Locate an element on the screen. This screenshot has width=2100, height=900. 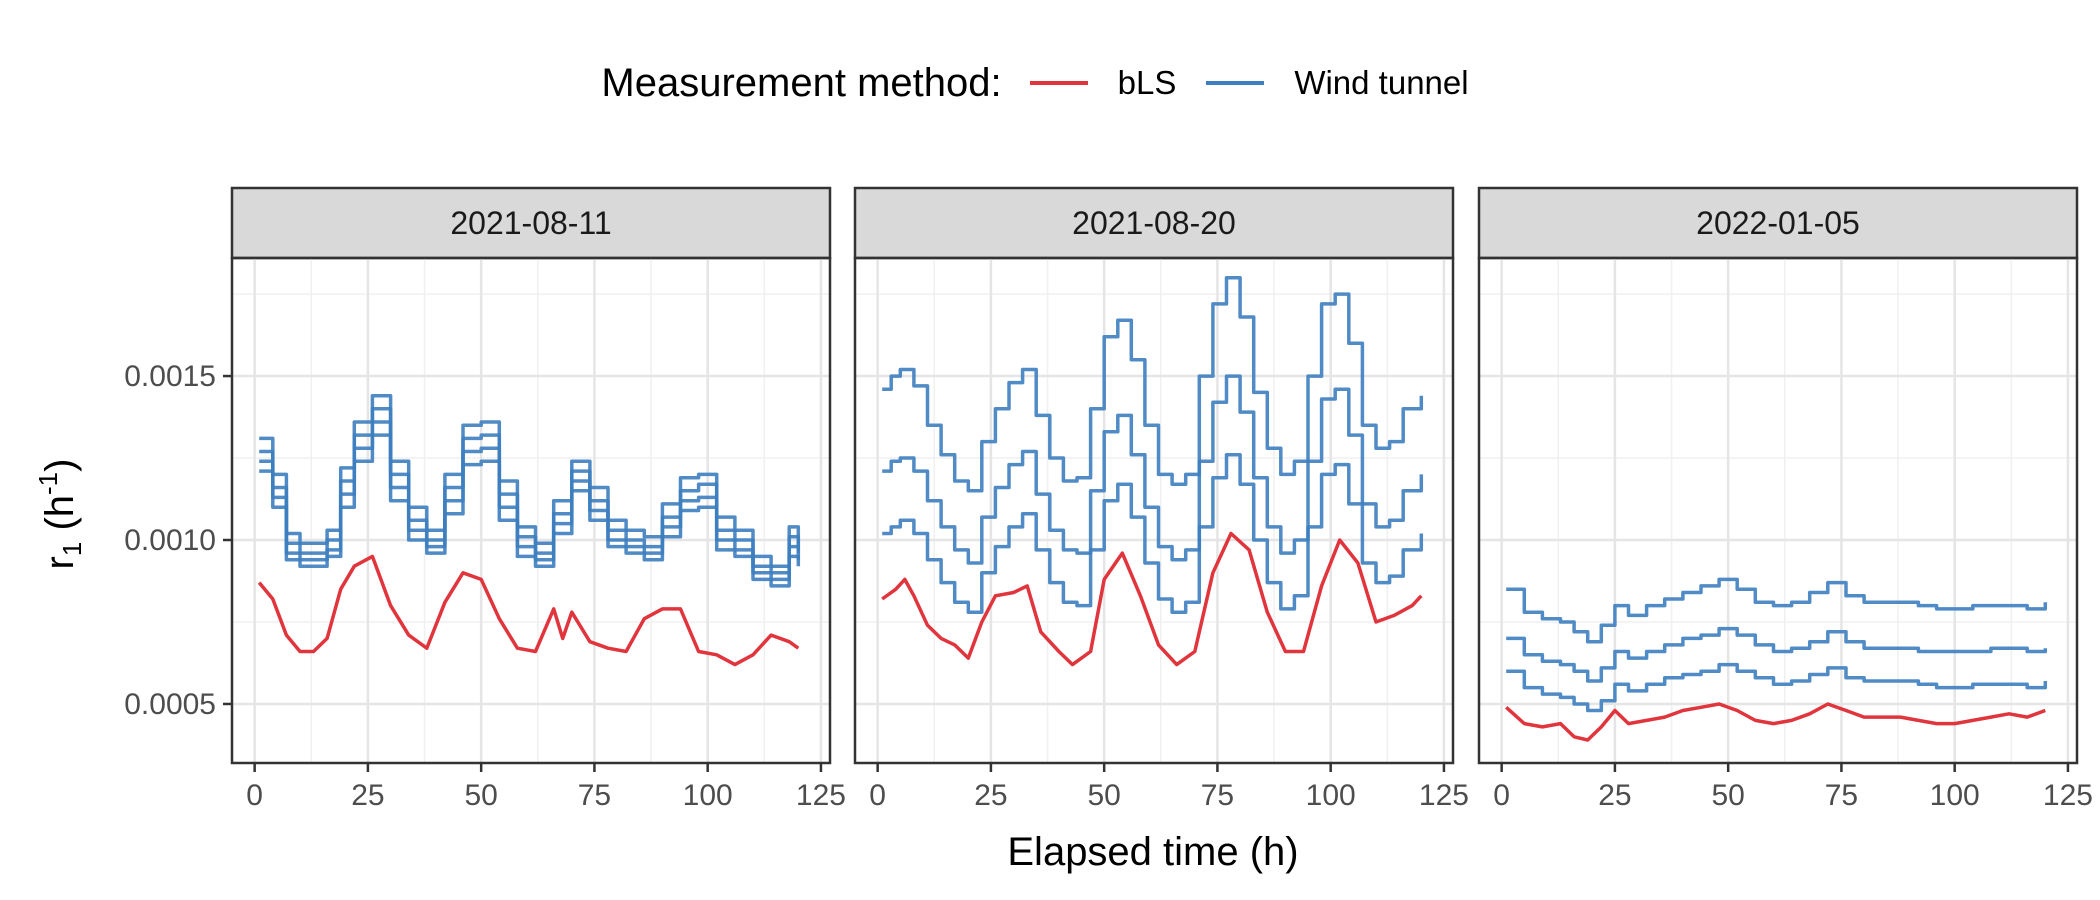
legend-key-bls is located at coordinates (1058, 83).